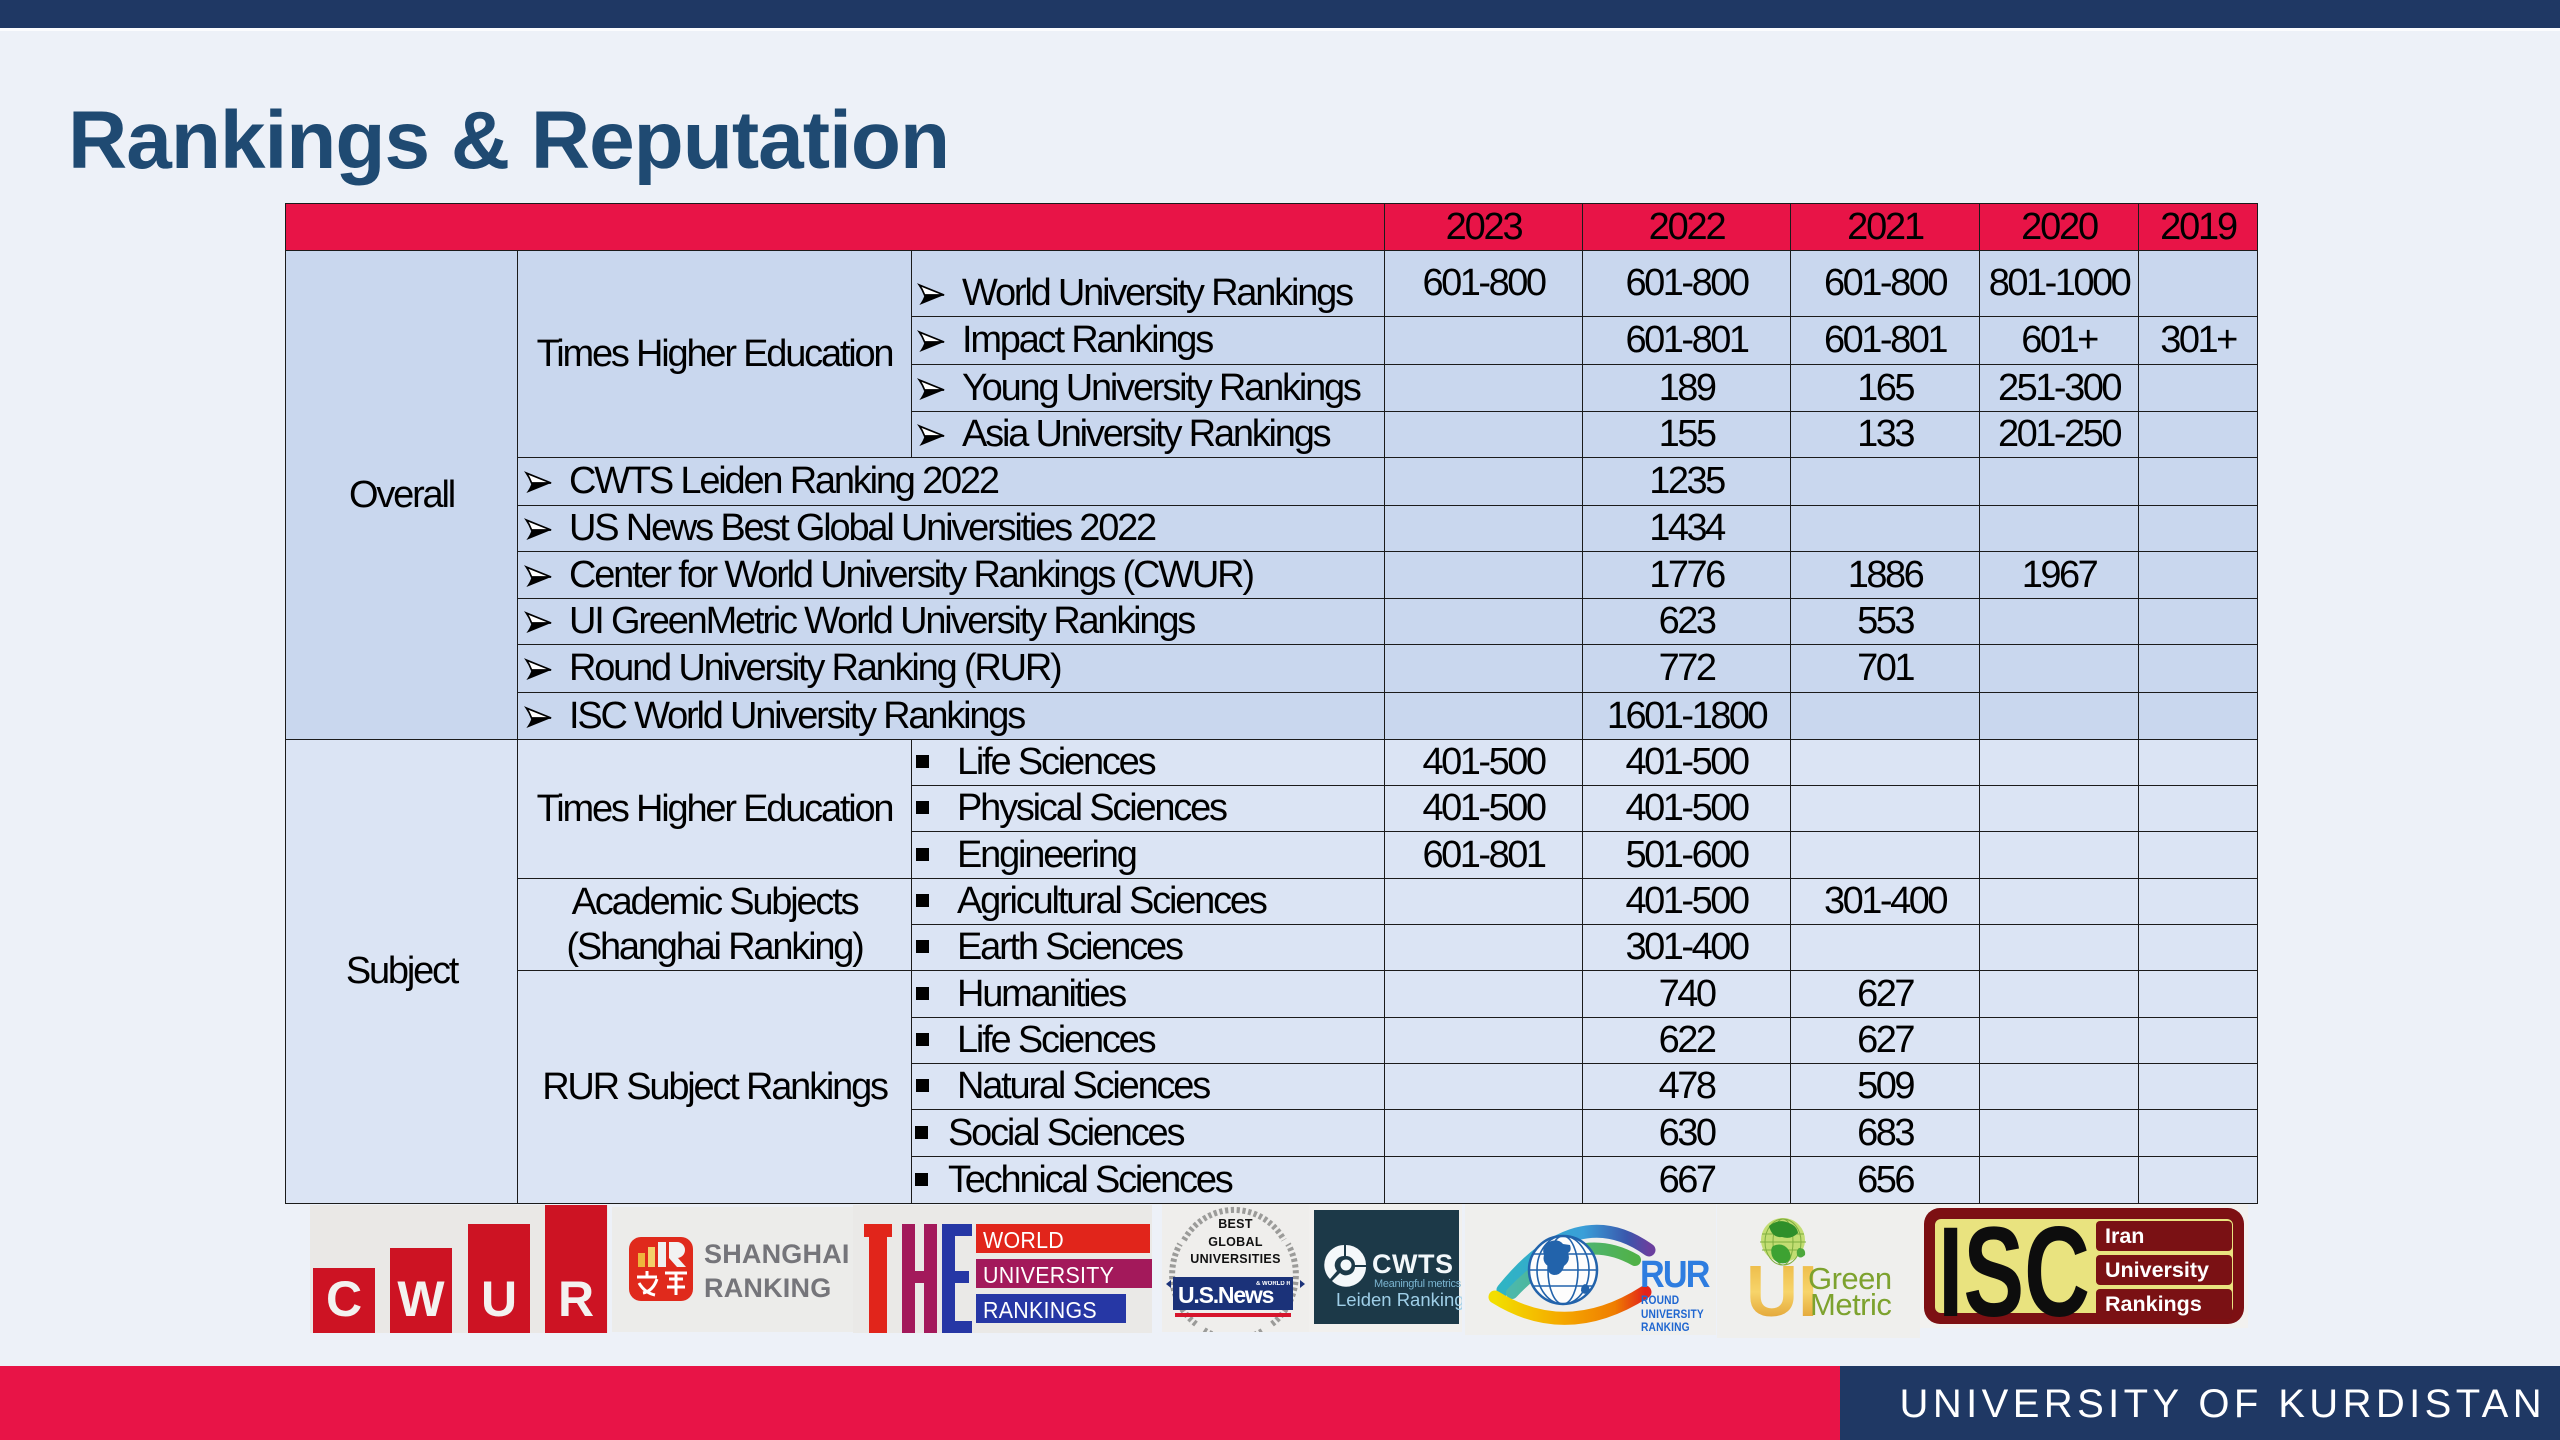 The image size is (2560, 1440). Describe the element at coordinates (2014, 1271) in the screenshot. I see `svg-text: ISC` at that location.